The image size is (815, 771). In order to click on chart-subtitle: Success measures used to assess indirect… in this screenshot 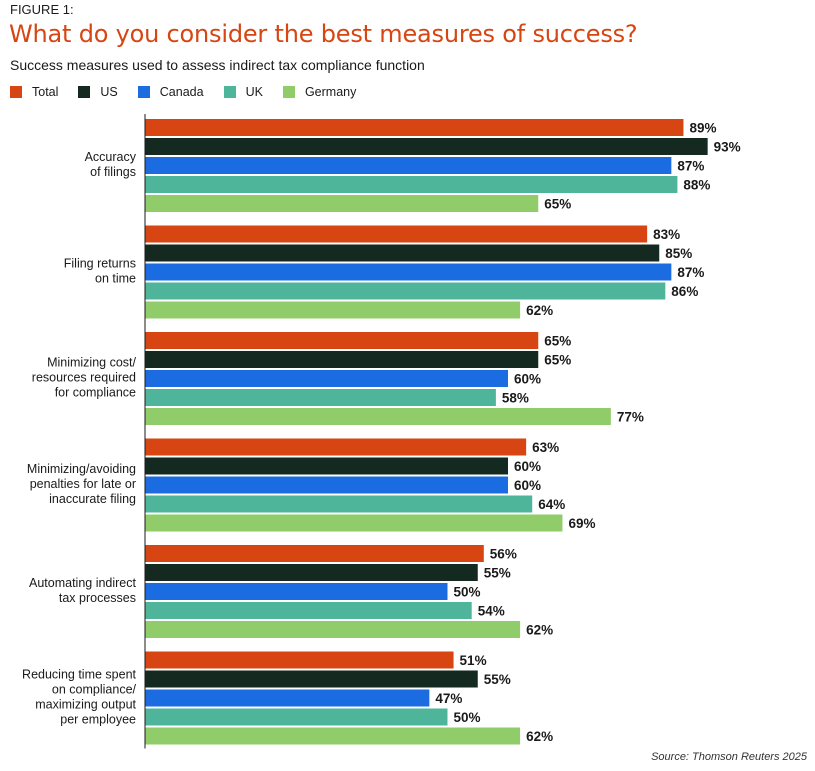, I will do `click(217, 65)`.